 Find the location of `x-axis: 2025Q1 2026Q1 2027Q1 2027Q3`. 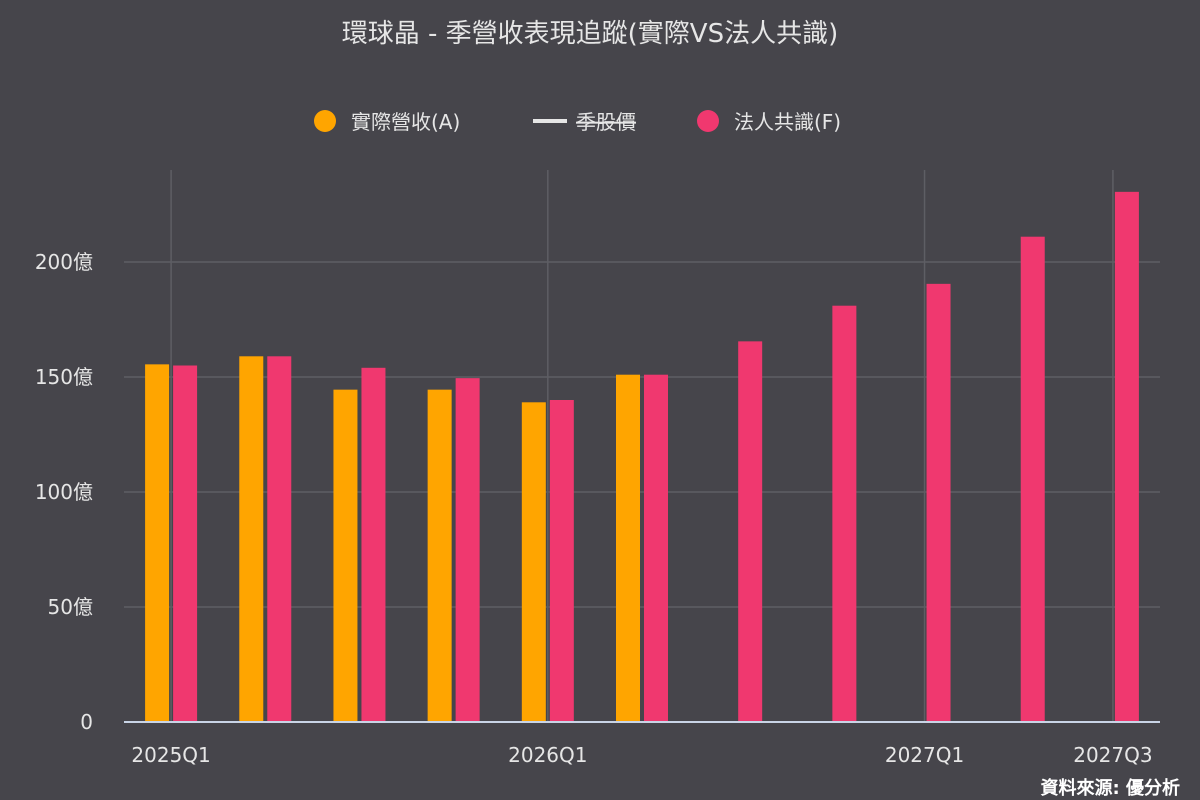

x-axis: 2025Q1 2026Q1 2027Q1 2027Q3 is located at coordinates (642, 744).